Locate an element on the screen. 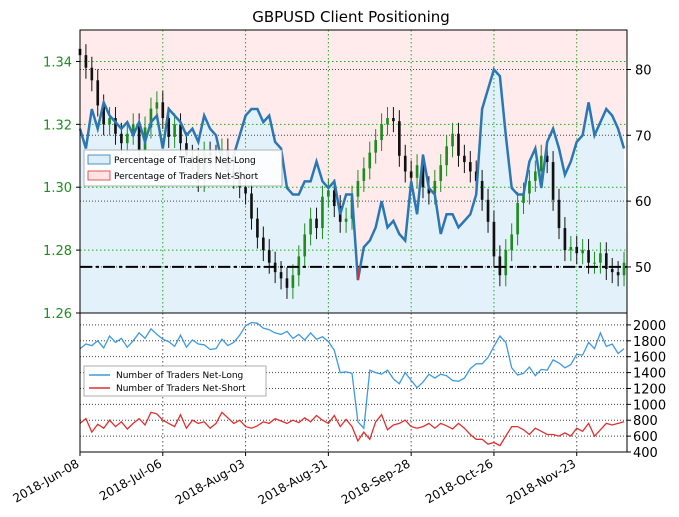 The image size is (679, 517). legend-label-count-short: Number of Traders Net-Short is located at coordinates (181, 389).